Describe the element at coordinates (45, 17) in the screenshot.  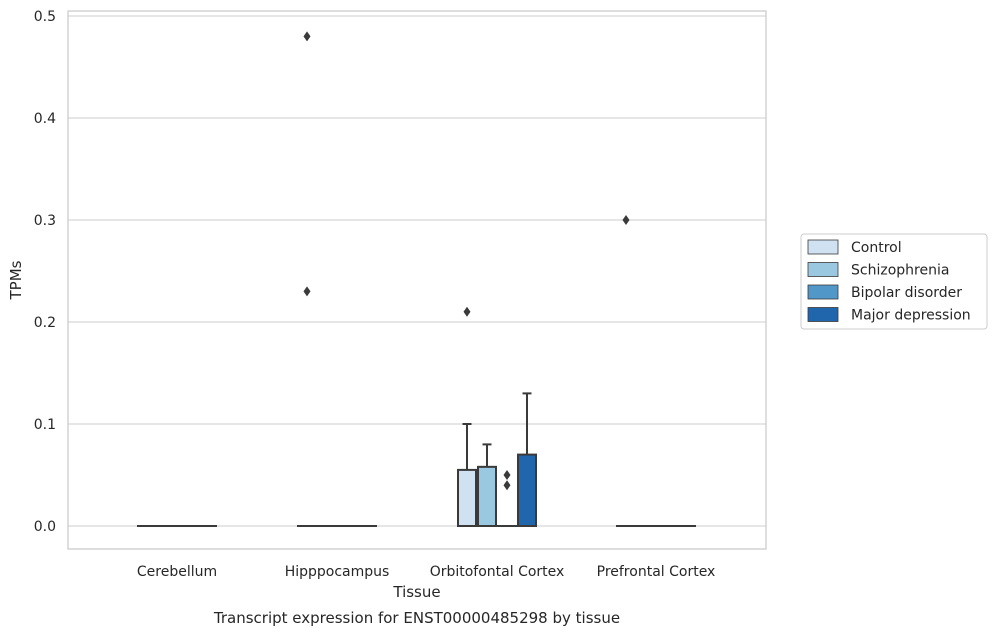
I see `y-tick-label: 0.5` at that location.